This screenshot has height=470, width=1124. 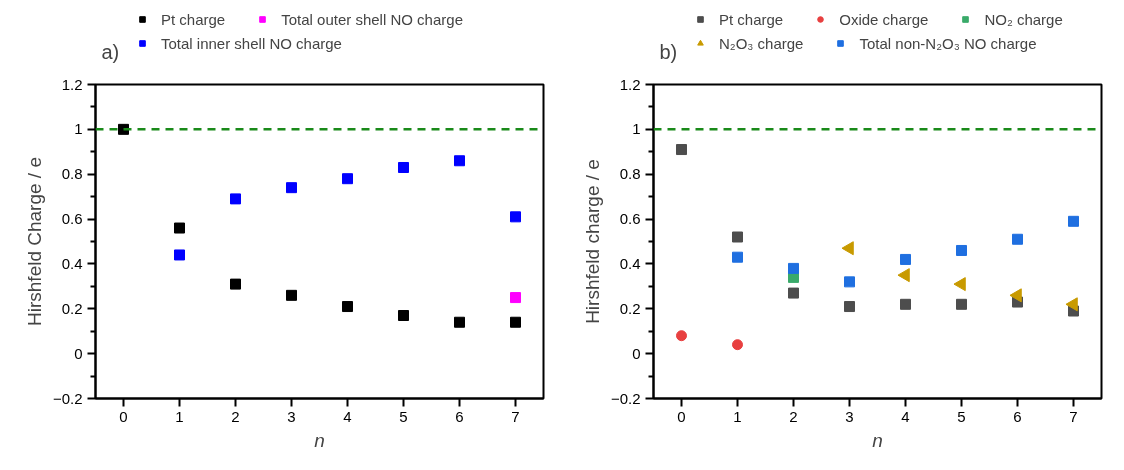 I want to click on text: b), so click(x=668, y=51).